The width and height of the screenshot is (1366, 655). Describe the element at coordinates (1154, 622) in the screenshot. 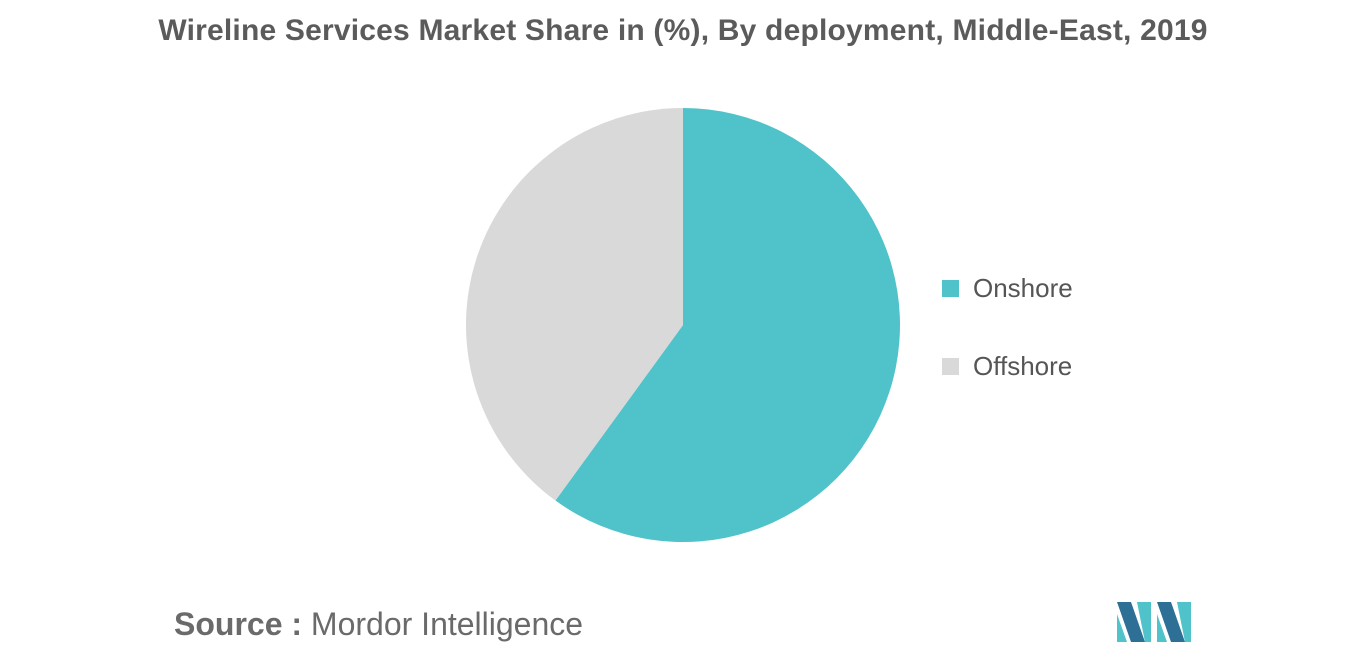

I see `mordor-logo-icon` at that location.